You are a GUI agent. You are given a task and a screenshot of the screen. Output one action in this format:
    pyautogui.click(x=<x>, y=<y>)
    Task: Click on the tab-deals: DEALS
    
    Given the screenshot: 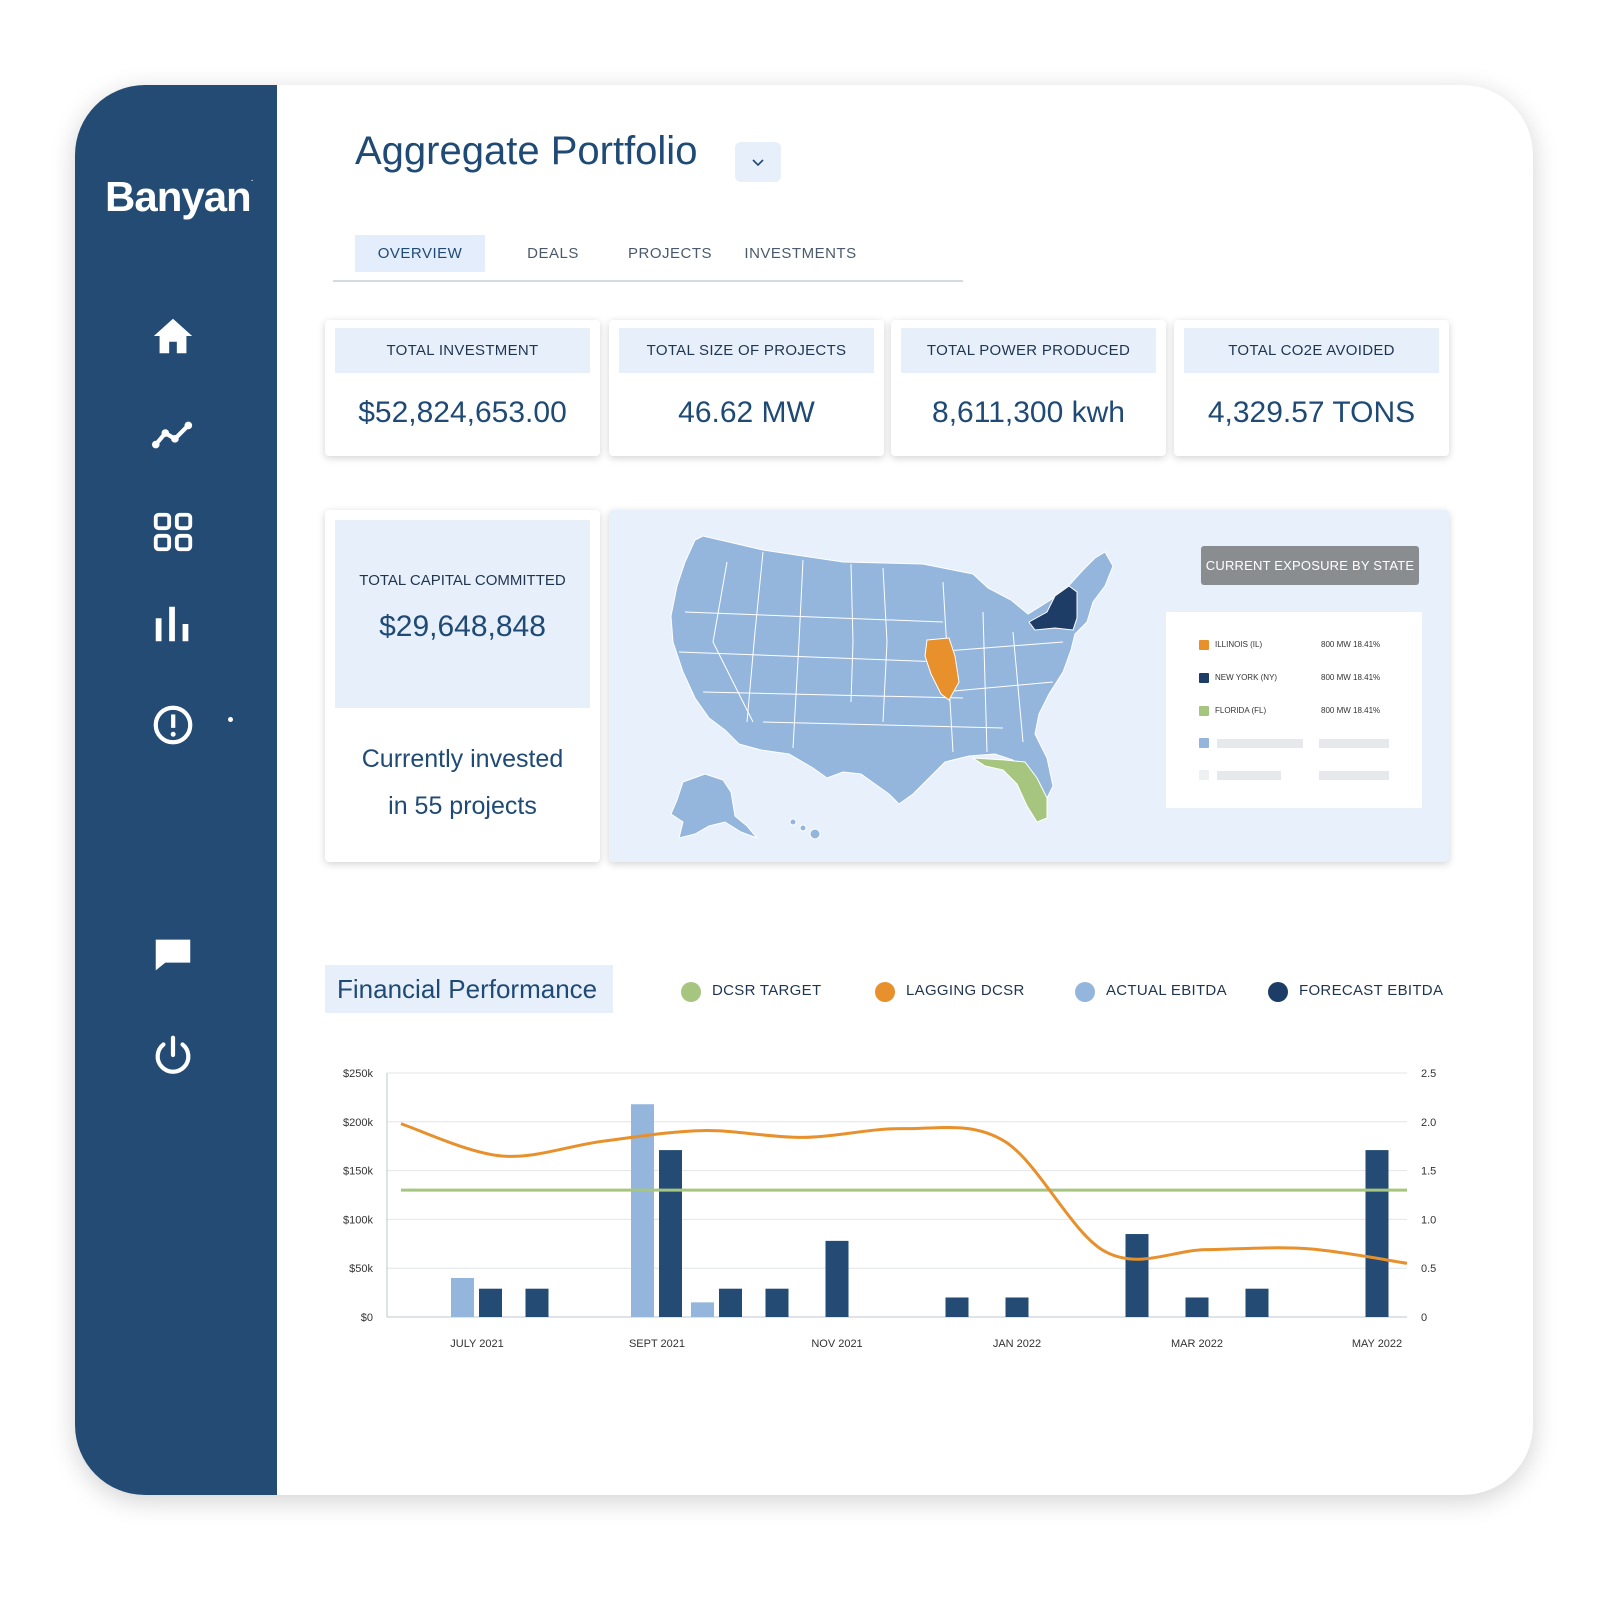 What is the action you would take?
    pyautogui.click(x=553, y=253)
    